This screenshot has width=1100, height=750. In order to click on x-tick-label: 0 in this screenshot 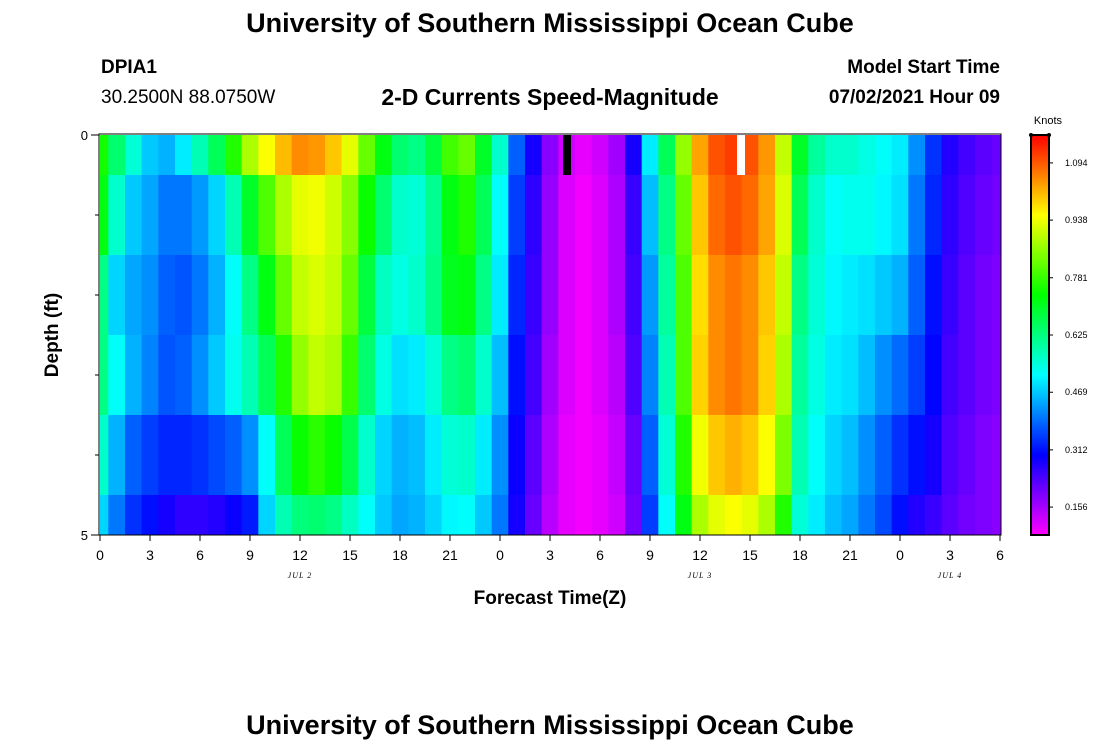, I will do `click(100, 555)`.